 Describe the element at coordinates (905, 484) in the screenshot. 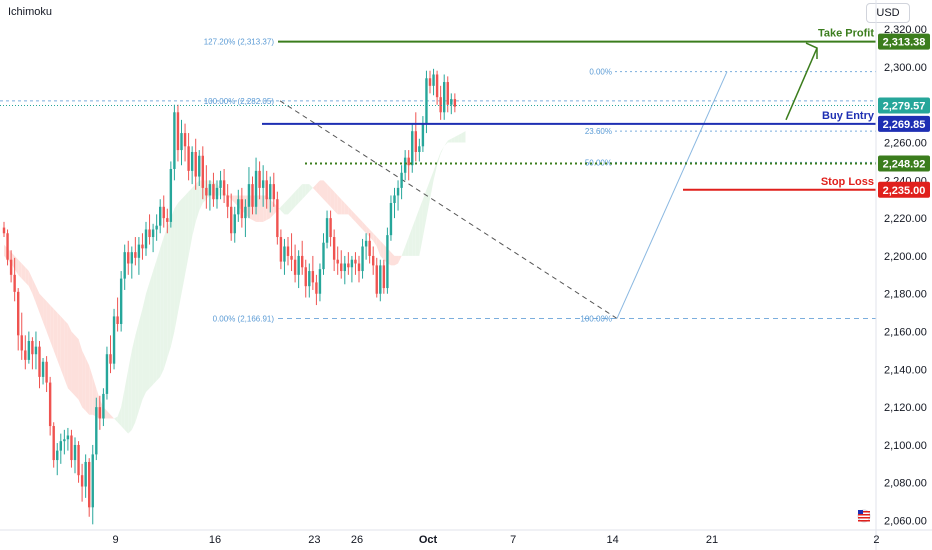

I see `price-tick-label: 2,080.00` at that location.